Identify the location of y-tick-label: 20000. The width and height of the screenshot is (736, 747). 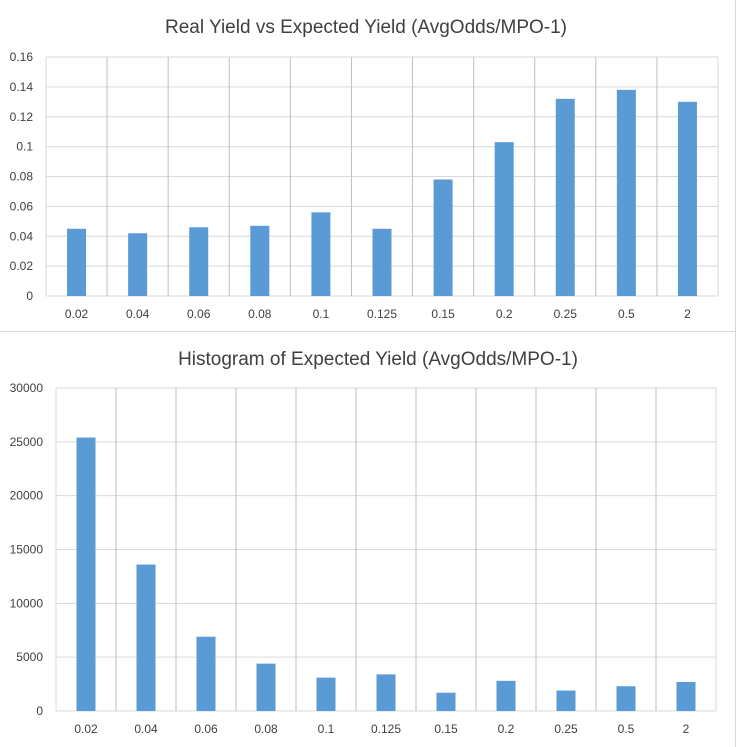
(27, 496).